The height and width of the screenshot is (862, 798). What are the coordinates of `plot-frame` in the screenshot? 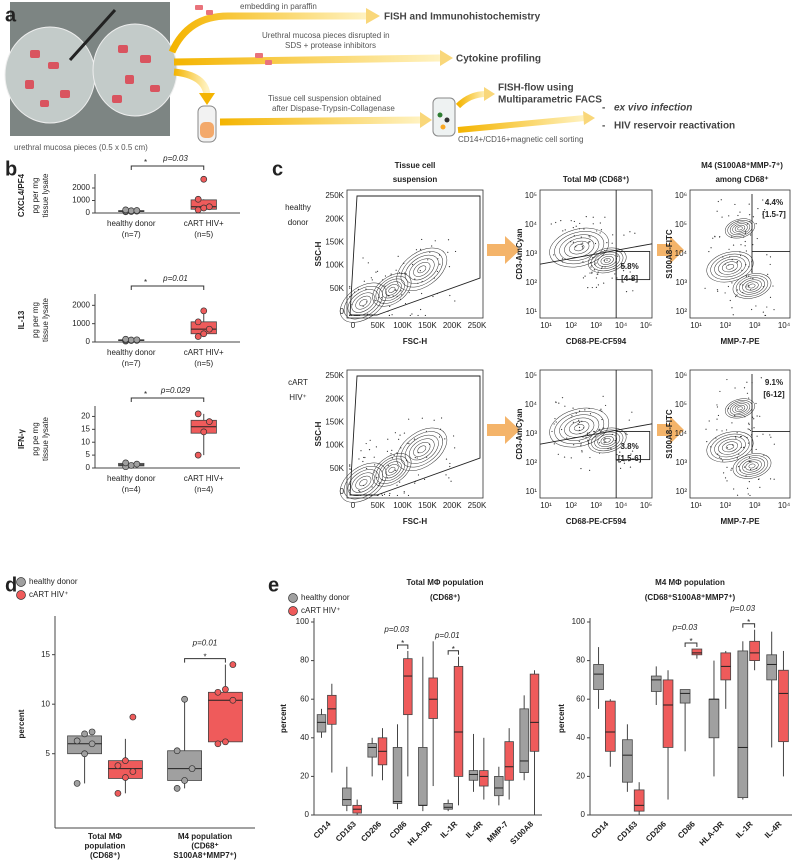 It's located at (740, 434).